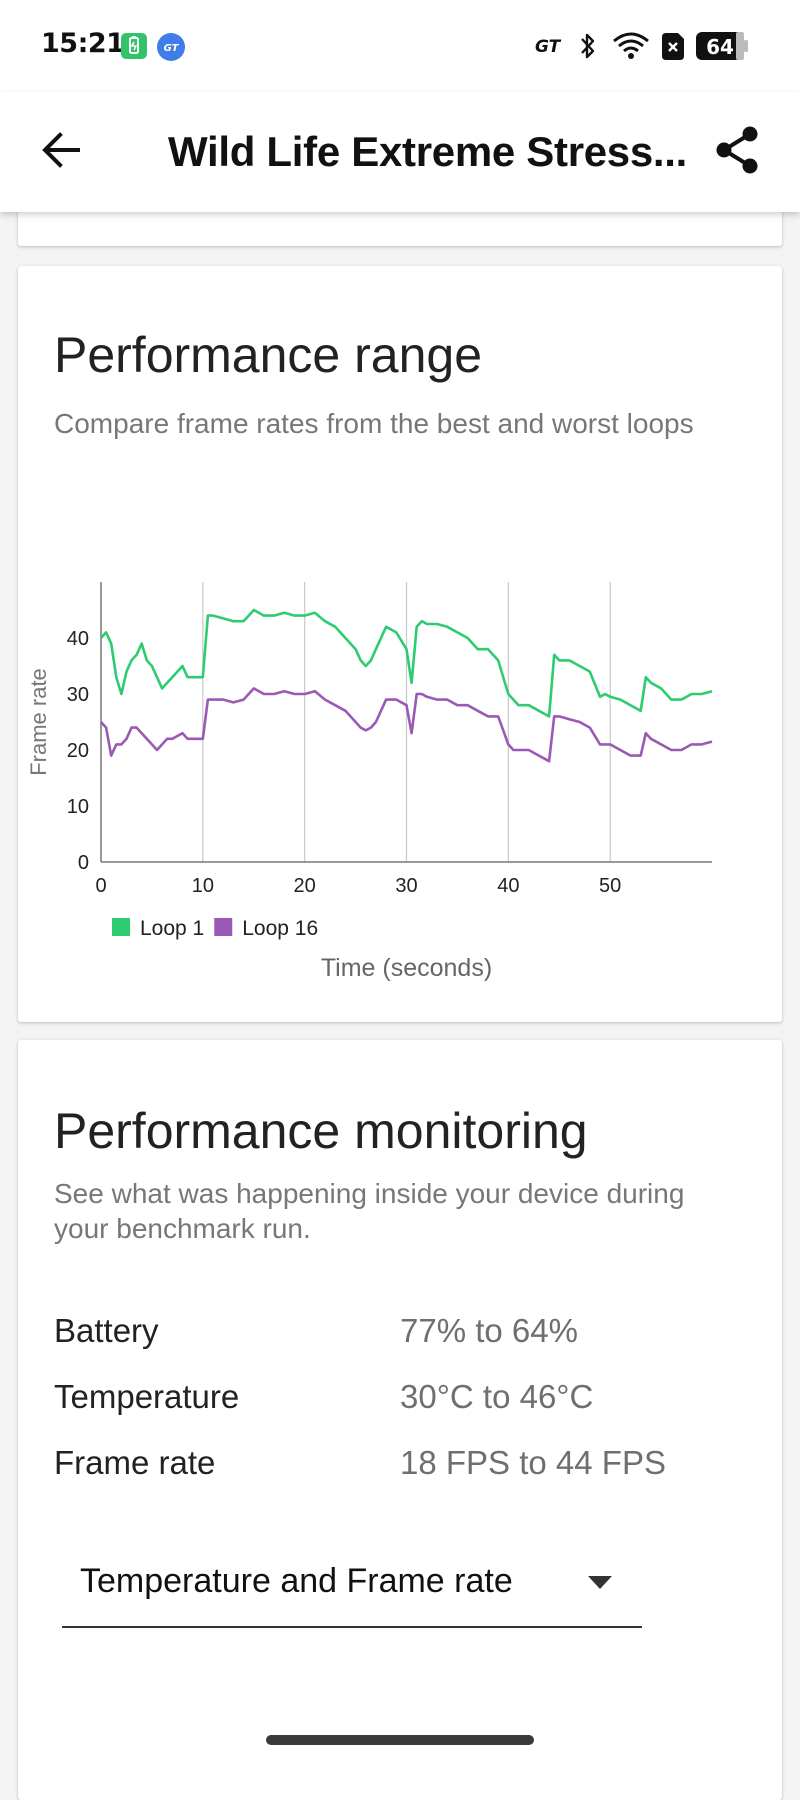 This screenshot has height=1800, width=800. Describe the element at coordinates (400, 46) in the screenshot. I see `status-bar: 15:21 GT GT 64` at that location.